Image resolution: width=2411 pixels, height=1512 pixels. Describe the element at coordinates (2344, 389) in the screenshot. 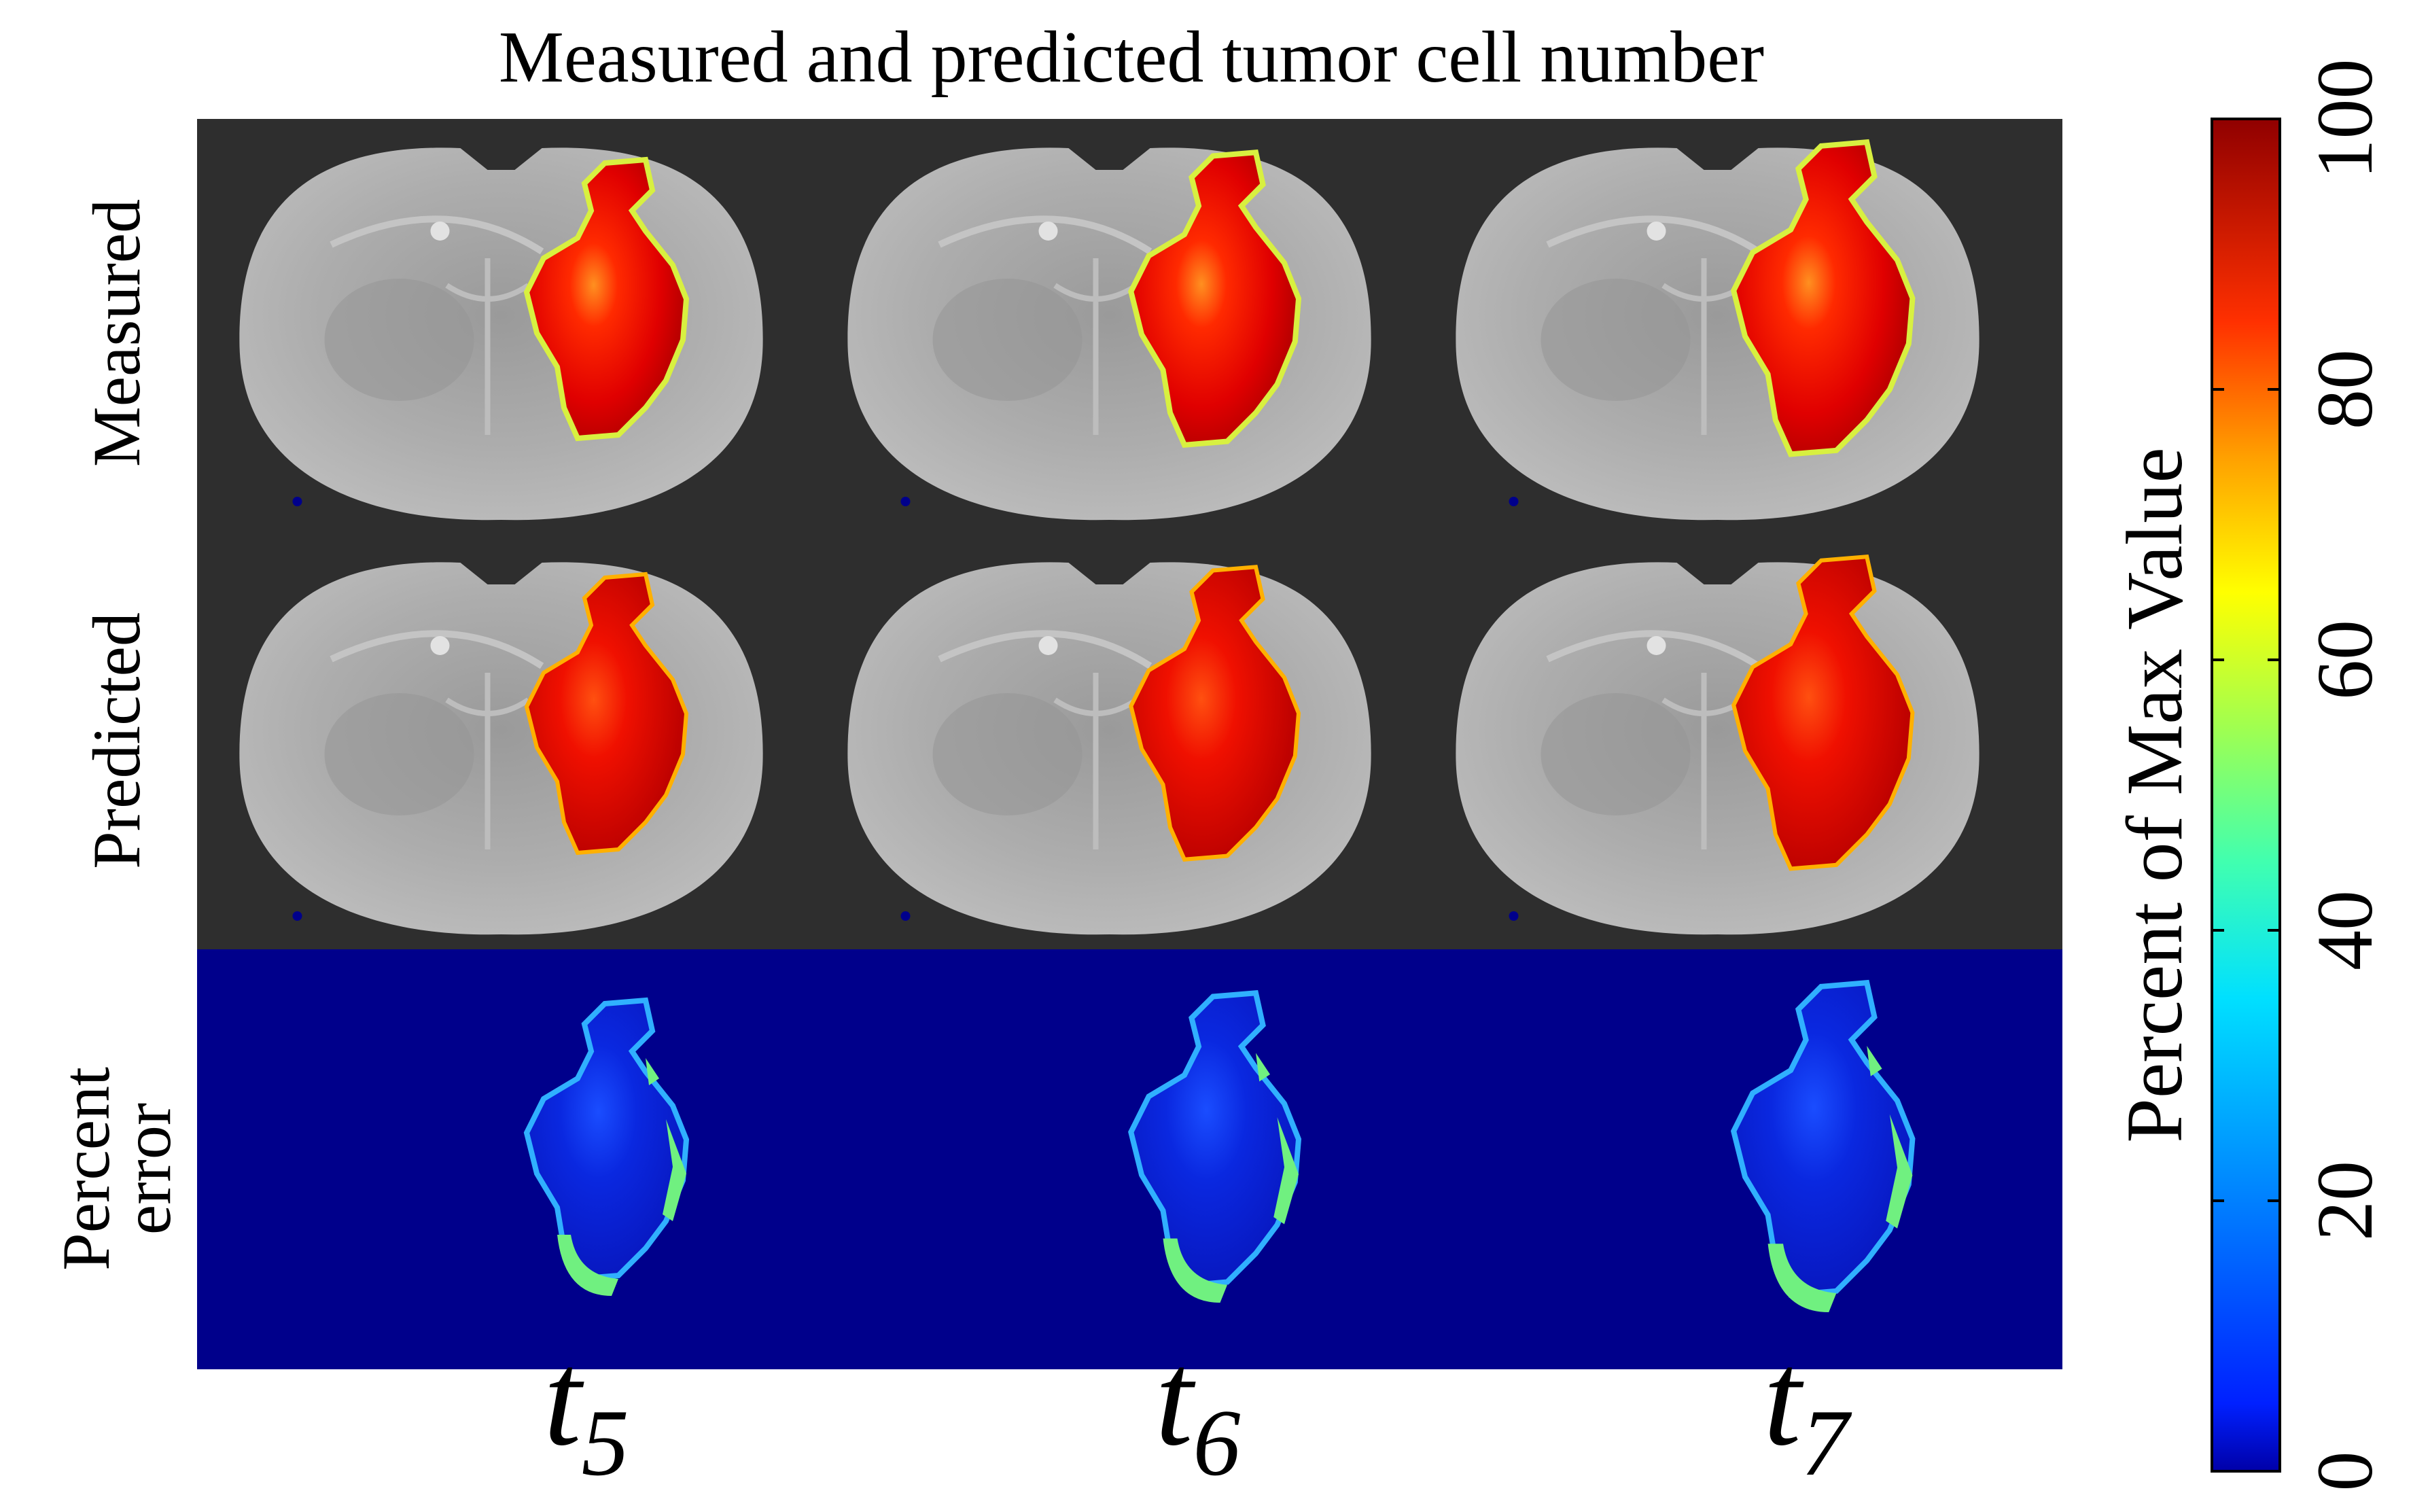

I see `colorbar-tick-label-80: 80` at that location.